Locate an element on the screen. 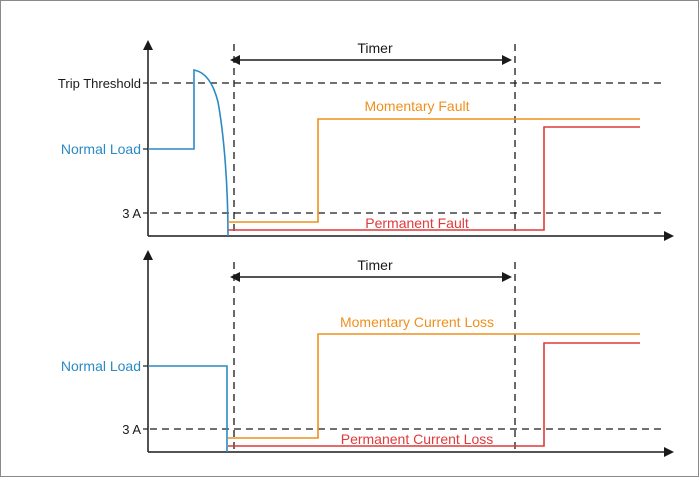  top-permanent-fault-trace is located at coordinates (434, 178).